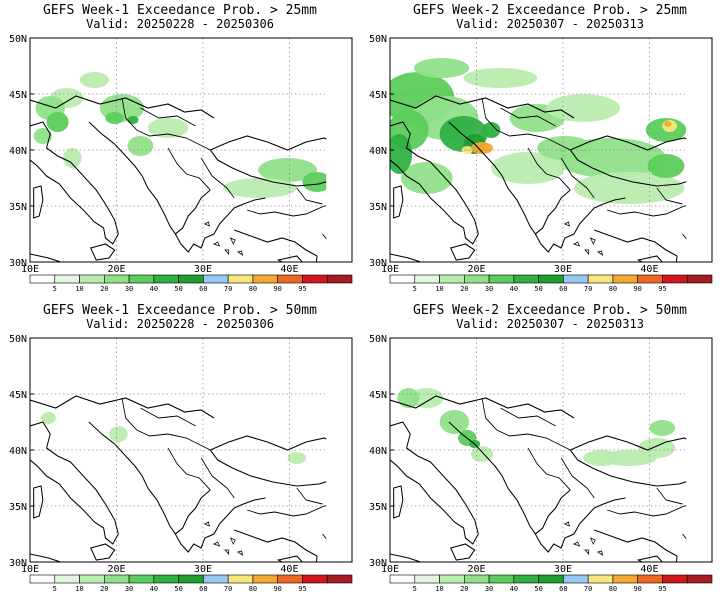 The width and height of the screenshot is (722, 598). What do you see at coordinates (489, 289) in the screenshot?
I see `colorbar-label: 30` at bounding box center [489, 289].